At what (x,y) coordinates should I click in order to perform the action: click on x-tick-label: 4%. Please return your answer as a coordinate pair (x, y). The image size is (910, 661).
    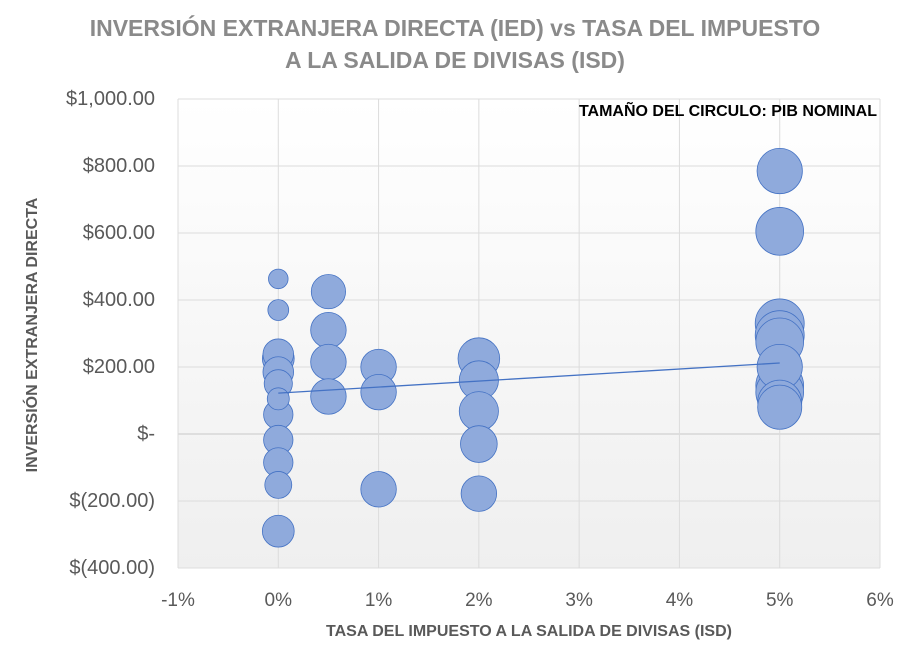
    Looking at the image, I should click on (679, 600).